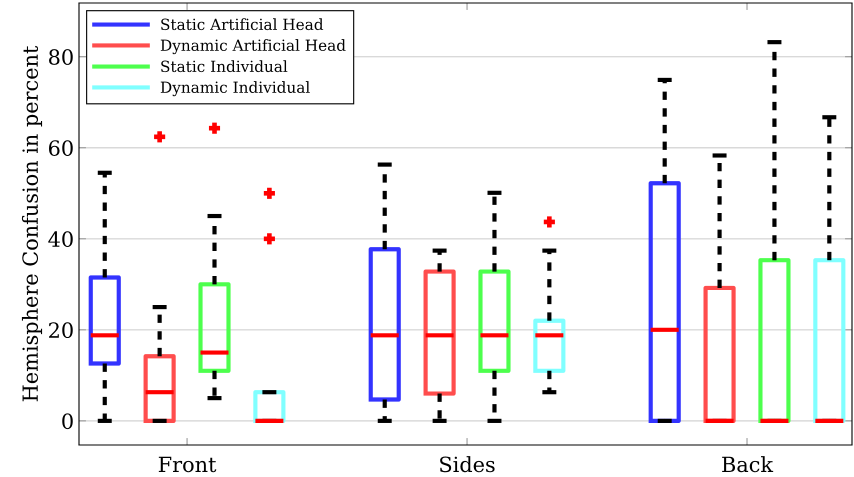  What do you see at coordinates (61, 57) in the screenshot?
I see `y-tick-label: 80` at bounding box center [61, 57].